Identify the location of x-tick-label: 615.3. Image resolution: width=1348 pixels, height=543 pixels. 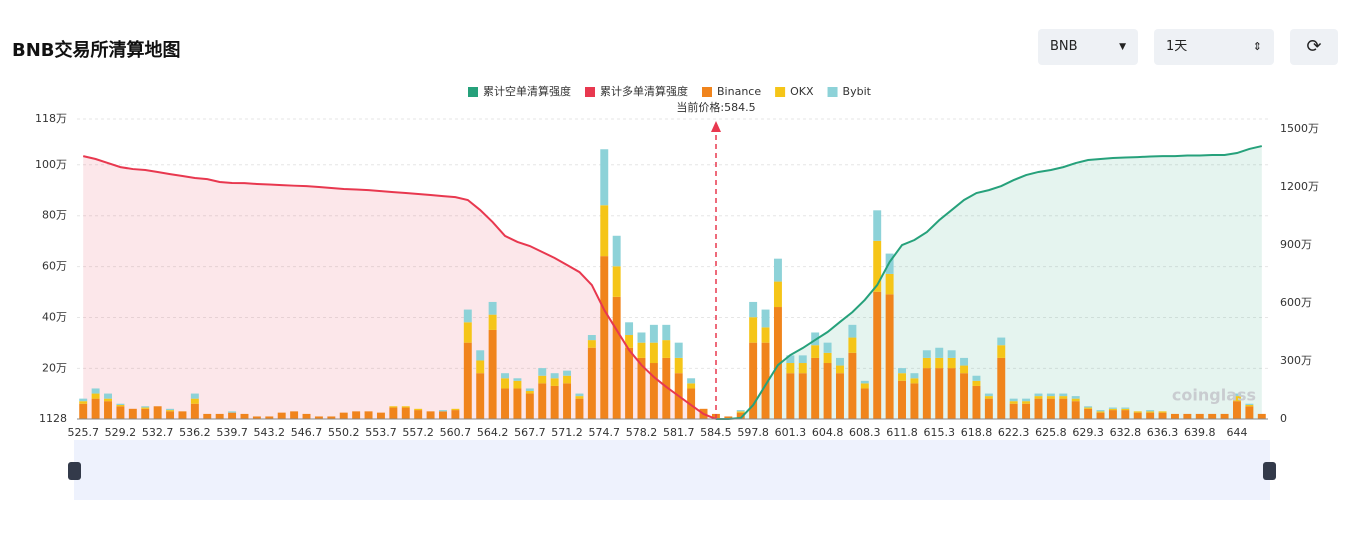
(939, 432).